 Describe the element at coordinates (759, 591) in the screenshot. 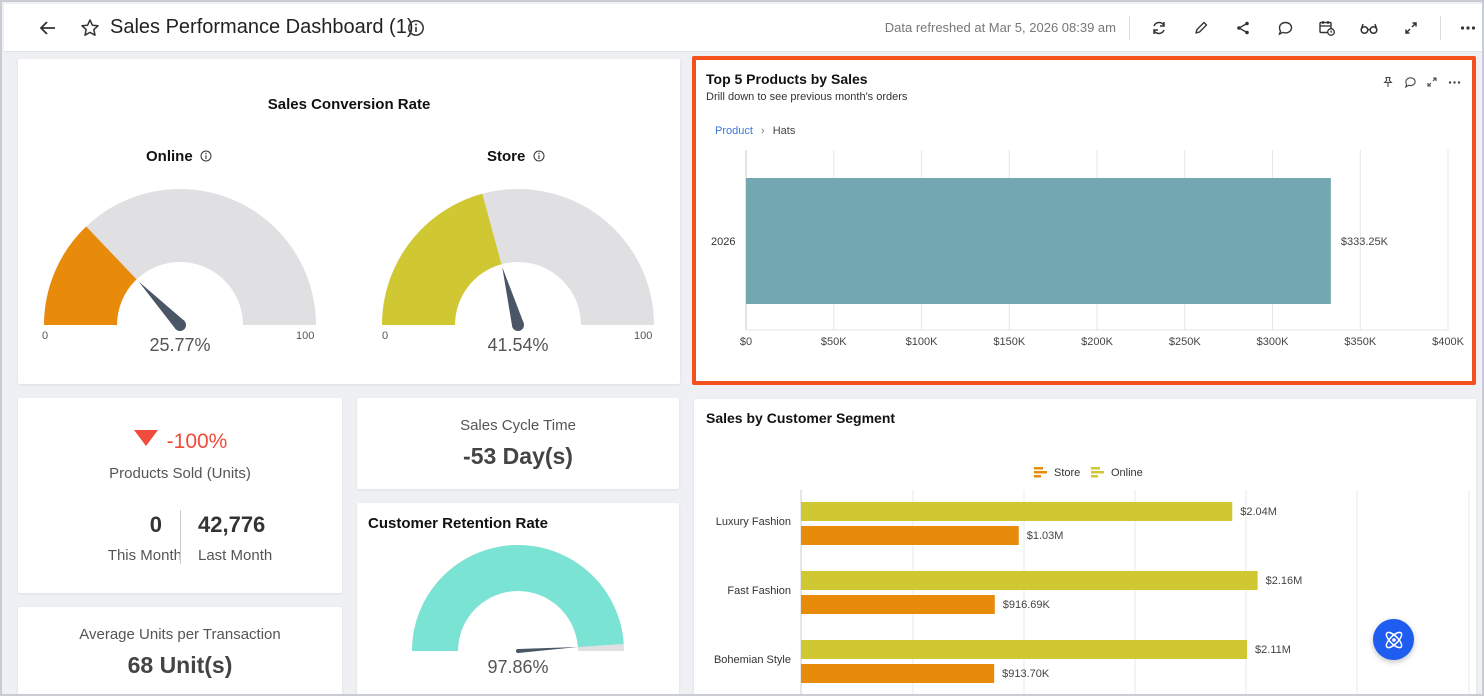

I see `y-tick-label: Fast Fashion` at that location.